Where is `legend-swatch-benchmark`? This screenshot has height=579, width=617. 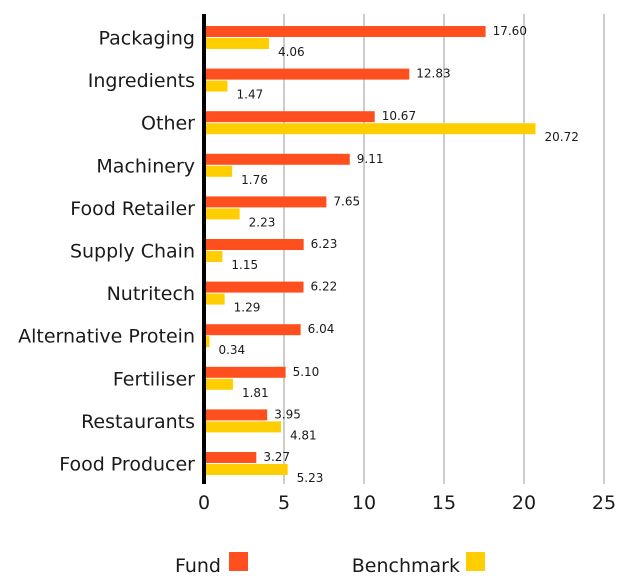
legend-swatch-benchmark is located at coordinates (475, 561).